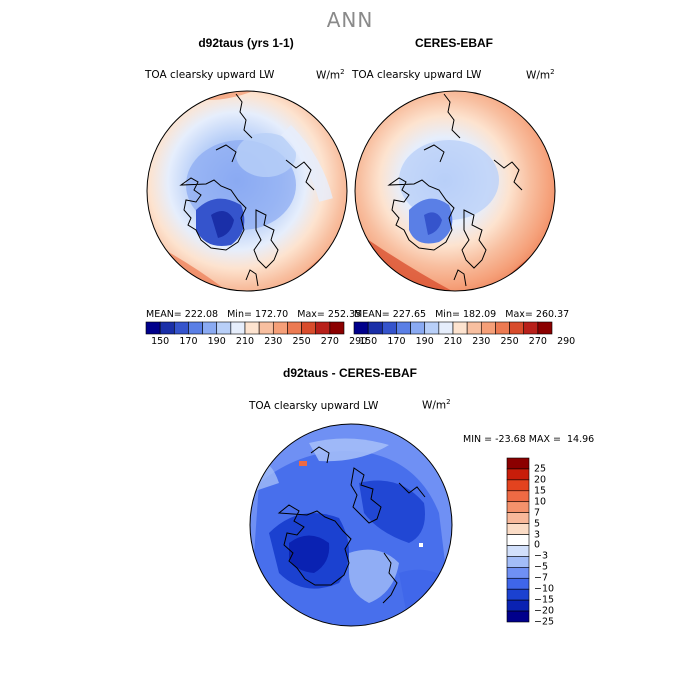 This screenshot has height=700, width=700. Describe the element at coordinates (314, 406) in the screenshot. I see `diff-panel-field-label: TOA clearsky upward LW` at that location.